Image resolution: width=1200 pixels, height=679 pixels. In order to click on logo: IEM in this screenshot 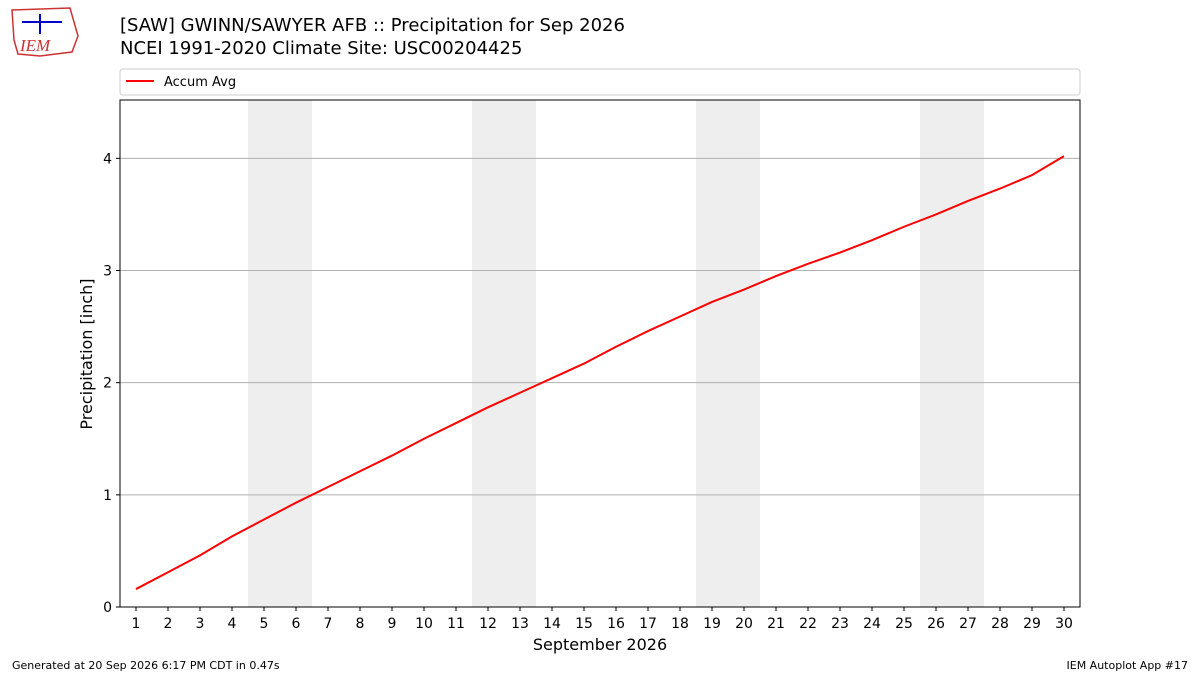, I will do `click(45, 32)`.